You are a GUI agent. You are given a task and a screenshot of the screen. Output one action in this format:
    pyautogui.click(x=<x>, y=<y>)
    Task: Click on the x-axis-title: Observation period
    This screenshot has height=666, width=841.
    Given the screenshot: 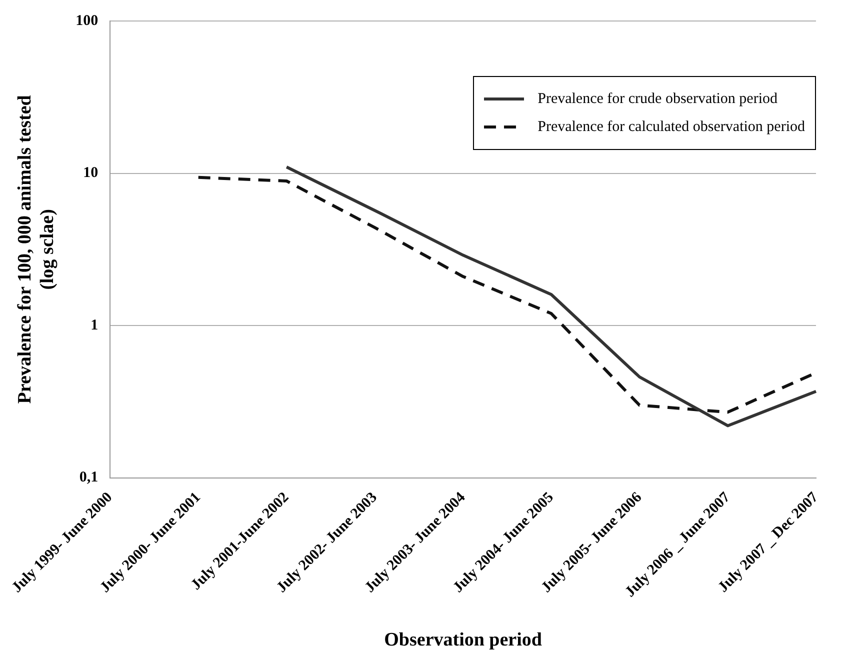 What is the action you would take?
    pyautogui.click(x=463, y=640)
    